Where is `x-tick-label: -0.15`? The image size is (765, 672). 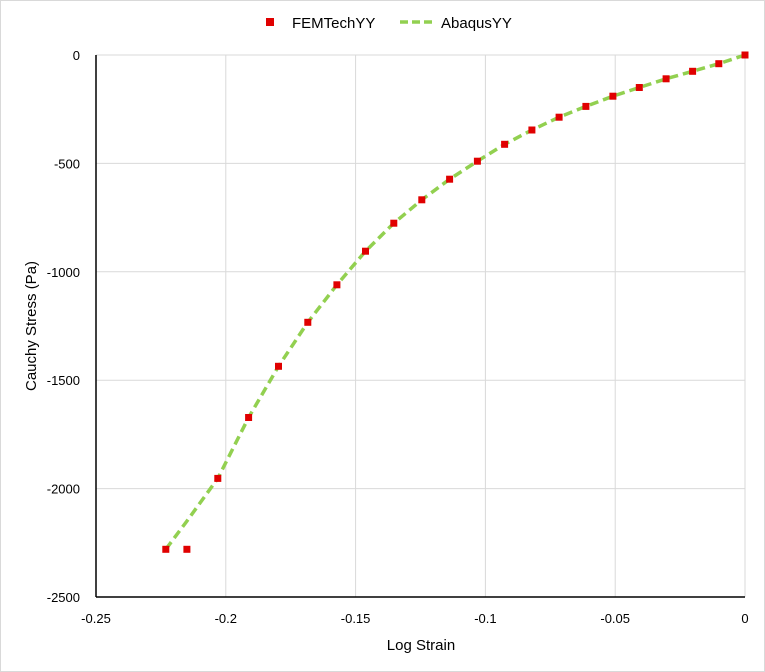
x-tick-label: -0.15 is located at coordinates (356, 618).